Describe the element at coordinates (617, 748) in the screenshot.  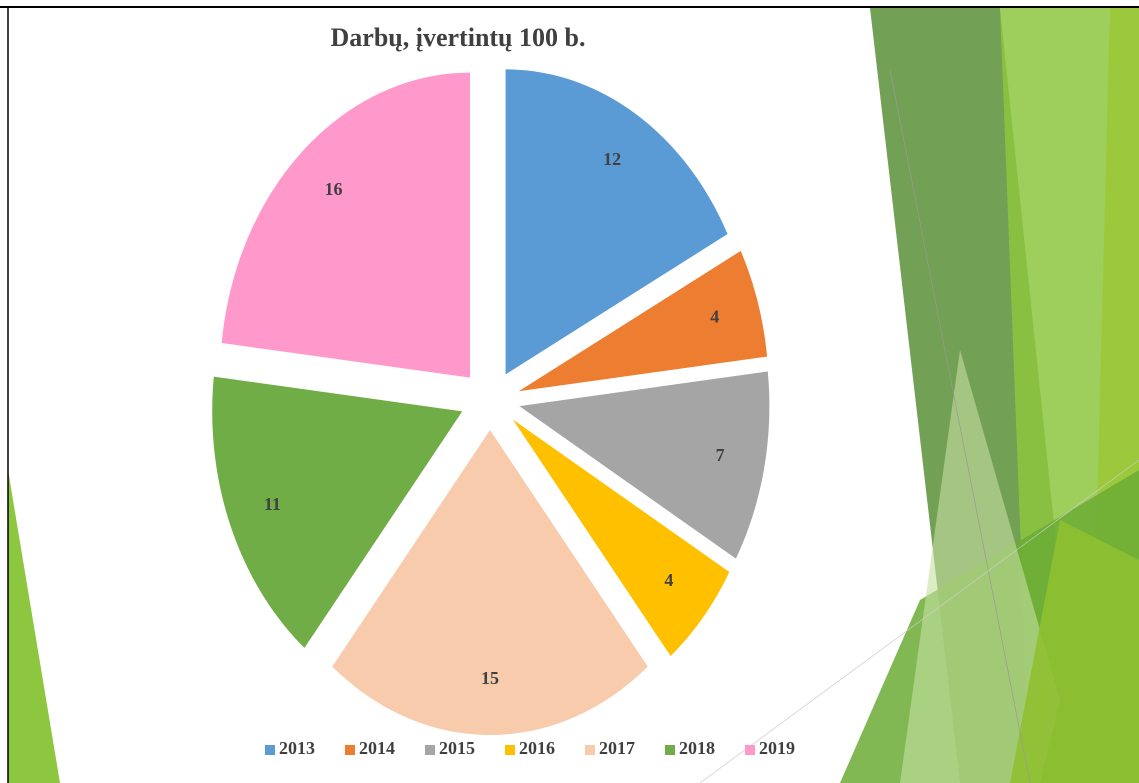
I see `legend-label: 2017` at that location.